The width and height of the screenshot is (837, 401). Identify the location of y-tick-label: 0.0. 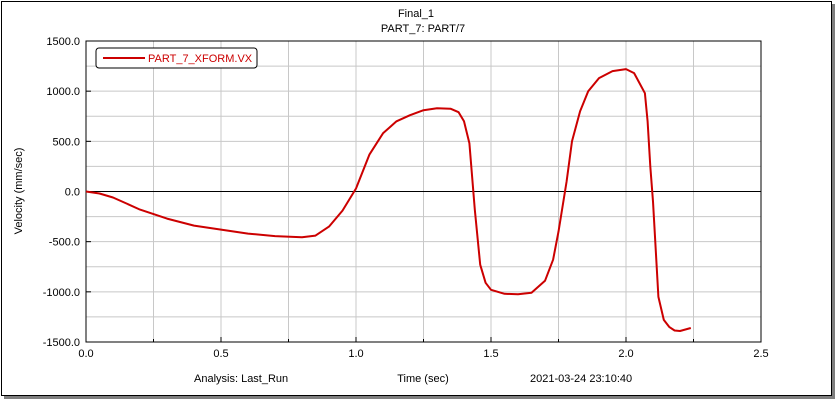
(72, 193).